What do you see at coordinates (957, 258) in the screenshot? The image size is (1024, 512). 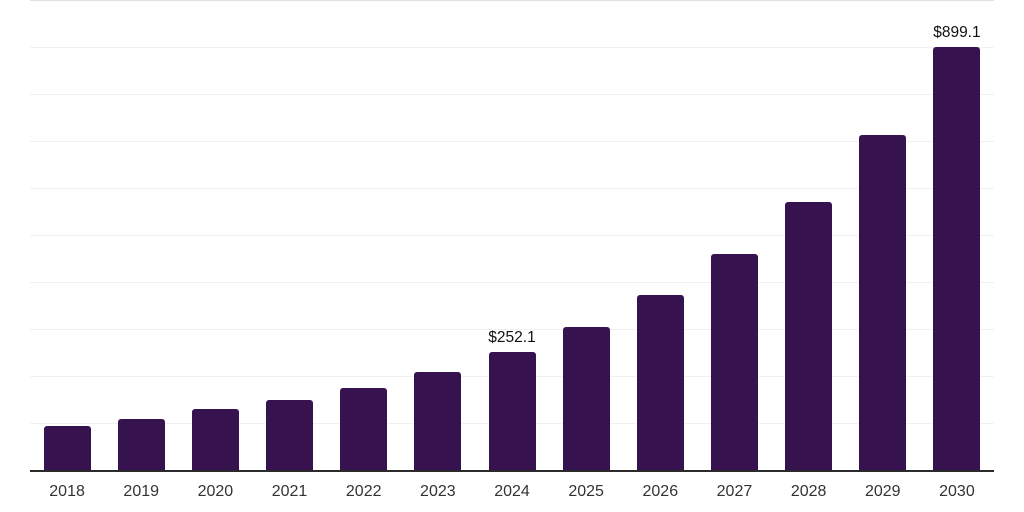 I see `bar-2030` at bounding box center [957, 258].